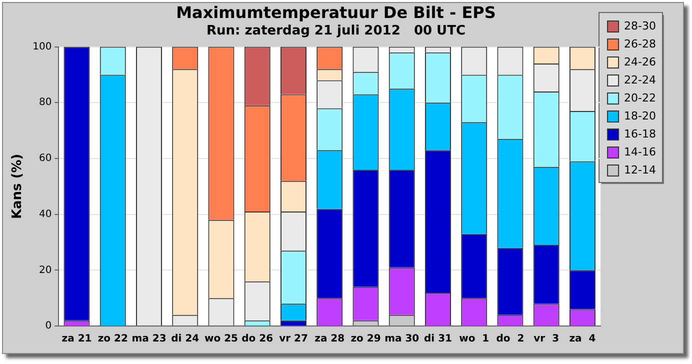 This screenshot has width=692, height=364. What do you see at coordinates (640, 169) in the screenshot?
I see `legend-label: 12-14` at bounding box center [640, 169].